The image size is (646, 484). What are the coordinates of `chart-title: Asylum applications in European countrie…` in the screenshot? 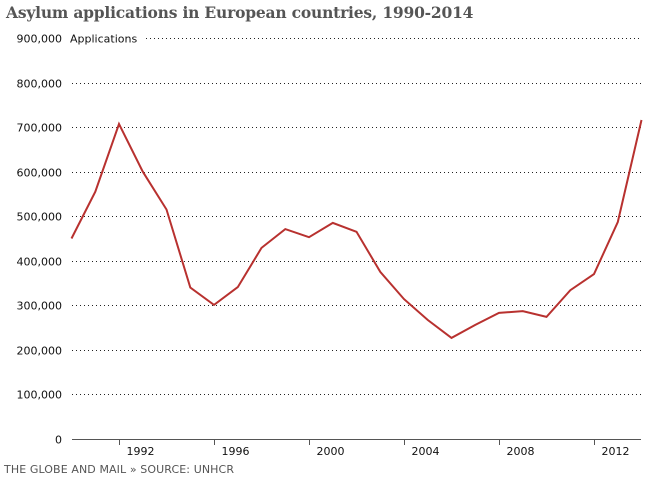 It's located at (240, 12).